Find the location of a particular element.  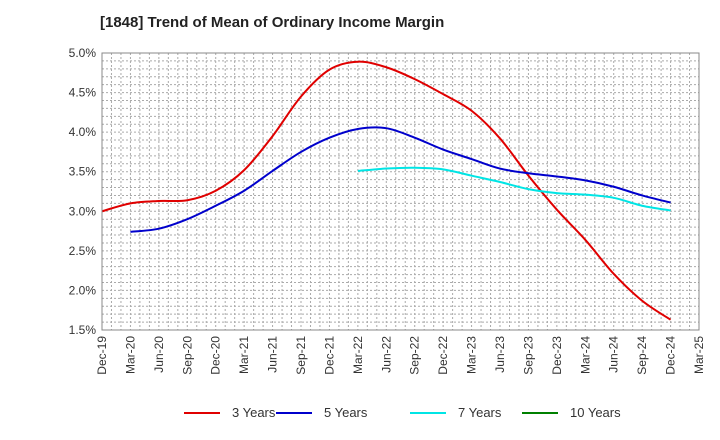

x-tick-label: Dec-19 is located at coordinates (102, 355).